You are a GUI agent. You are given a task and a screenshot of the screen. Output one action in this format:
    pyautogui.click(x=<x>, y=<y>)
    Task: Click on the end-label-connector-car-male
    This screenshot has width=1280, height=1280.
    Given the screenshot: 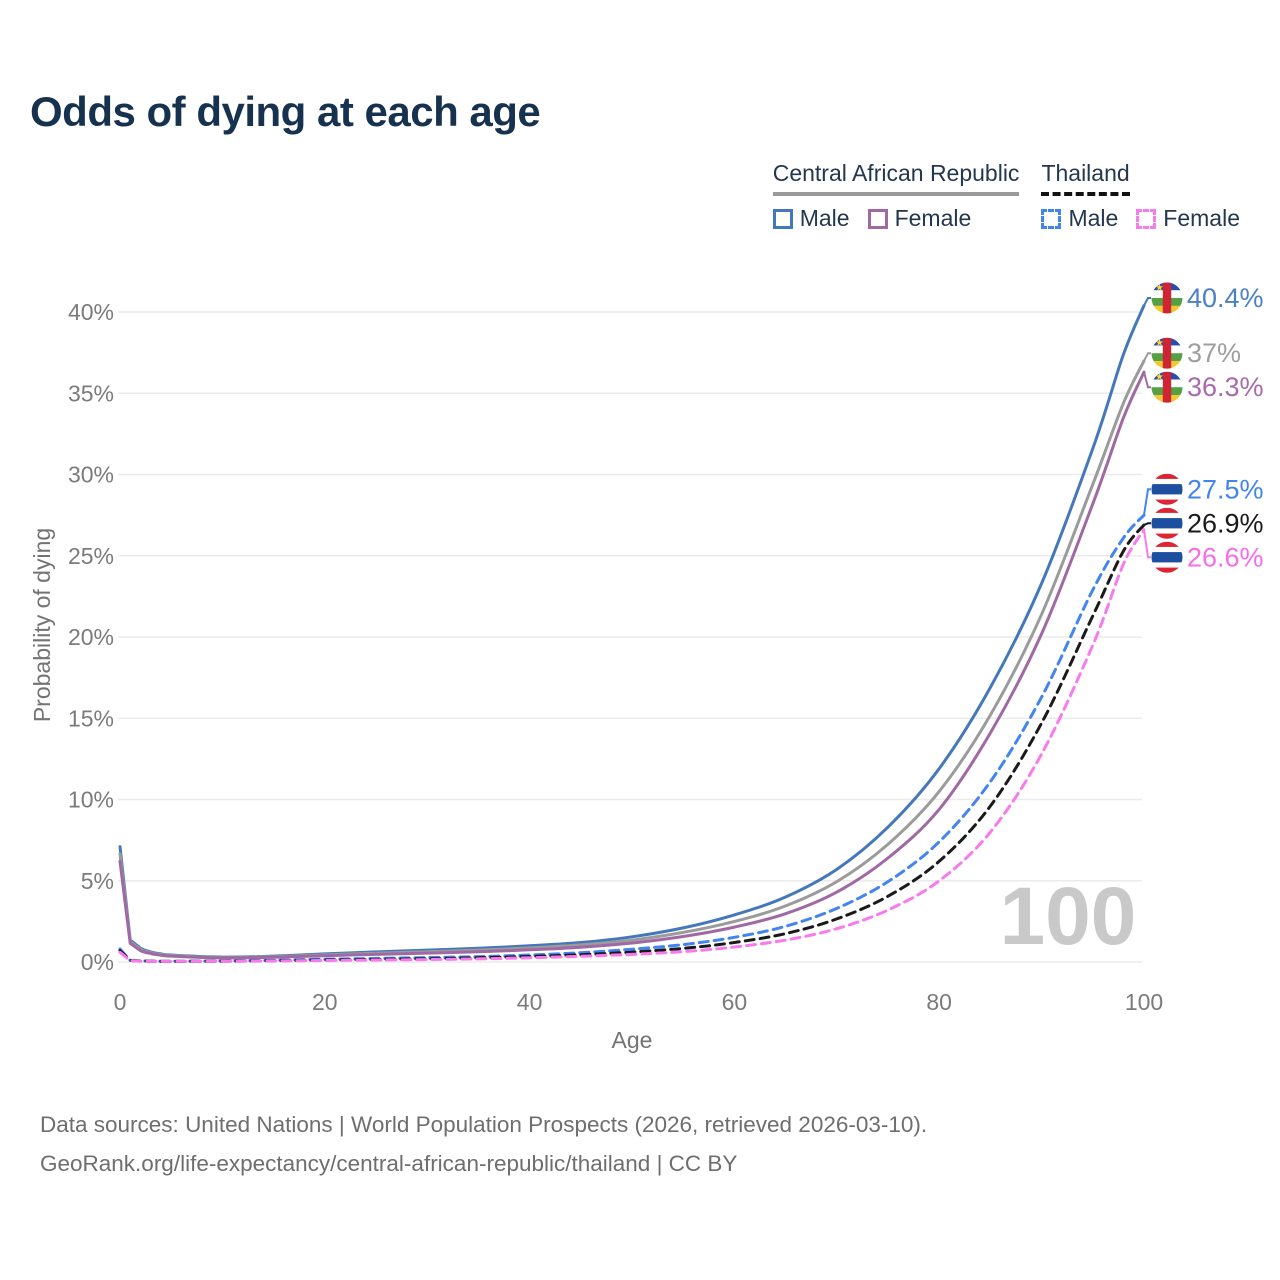 What is the action you would take?
    pyautogui.click(x=1147, y=301)
    